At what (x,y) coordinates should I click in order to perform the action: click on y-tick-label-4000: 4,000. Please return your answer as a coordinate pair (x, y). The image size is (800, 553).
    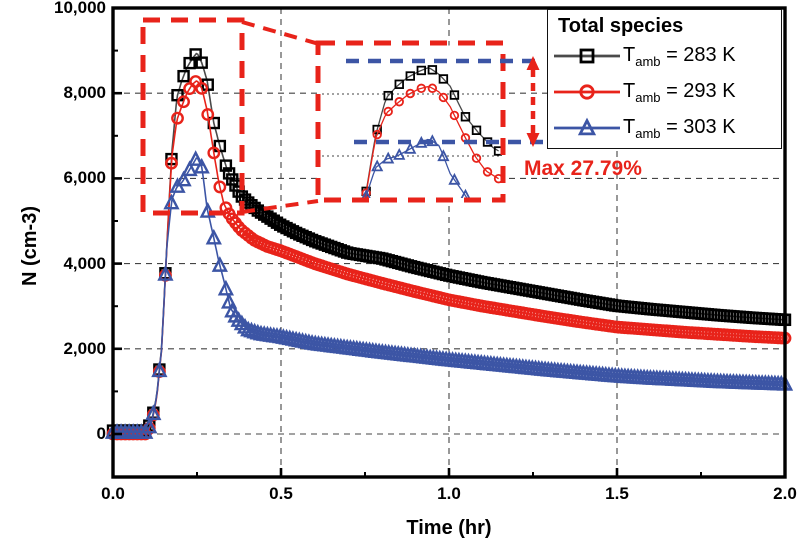
    Looking at the image, I should click on (84, 263).